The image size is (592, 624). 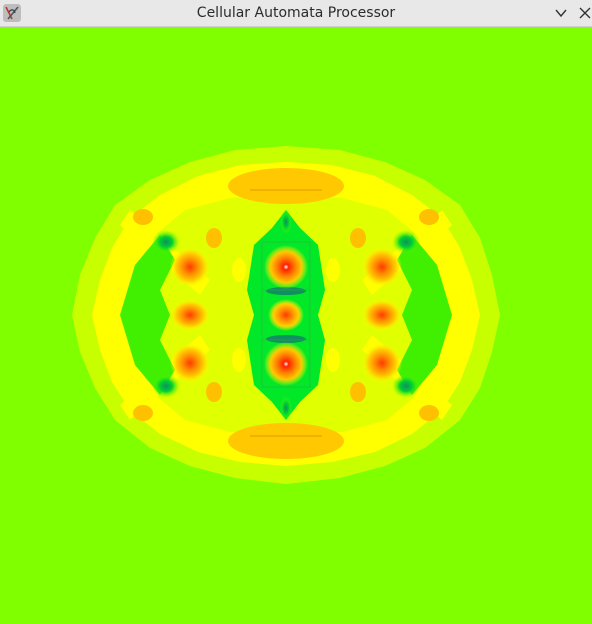 What do you see at coordinates (190, 267) in the screenshot?
I see `hotspot-left-top` at bounding box center [190, 267].